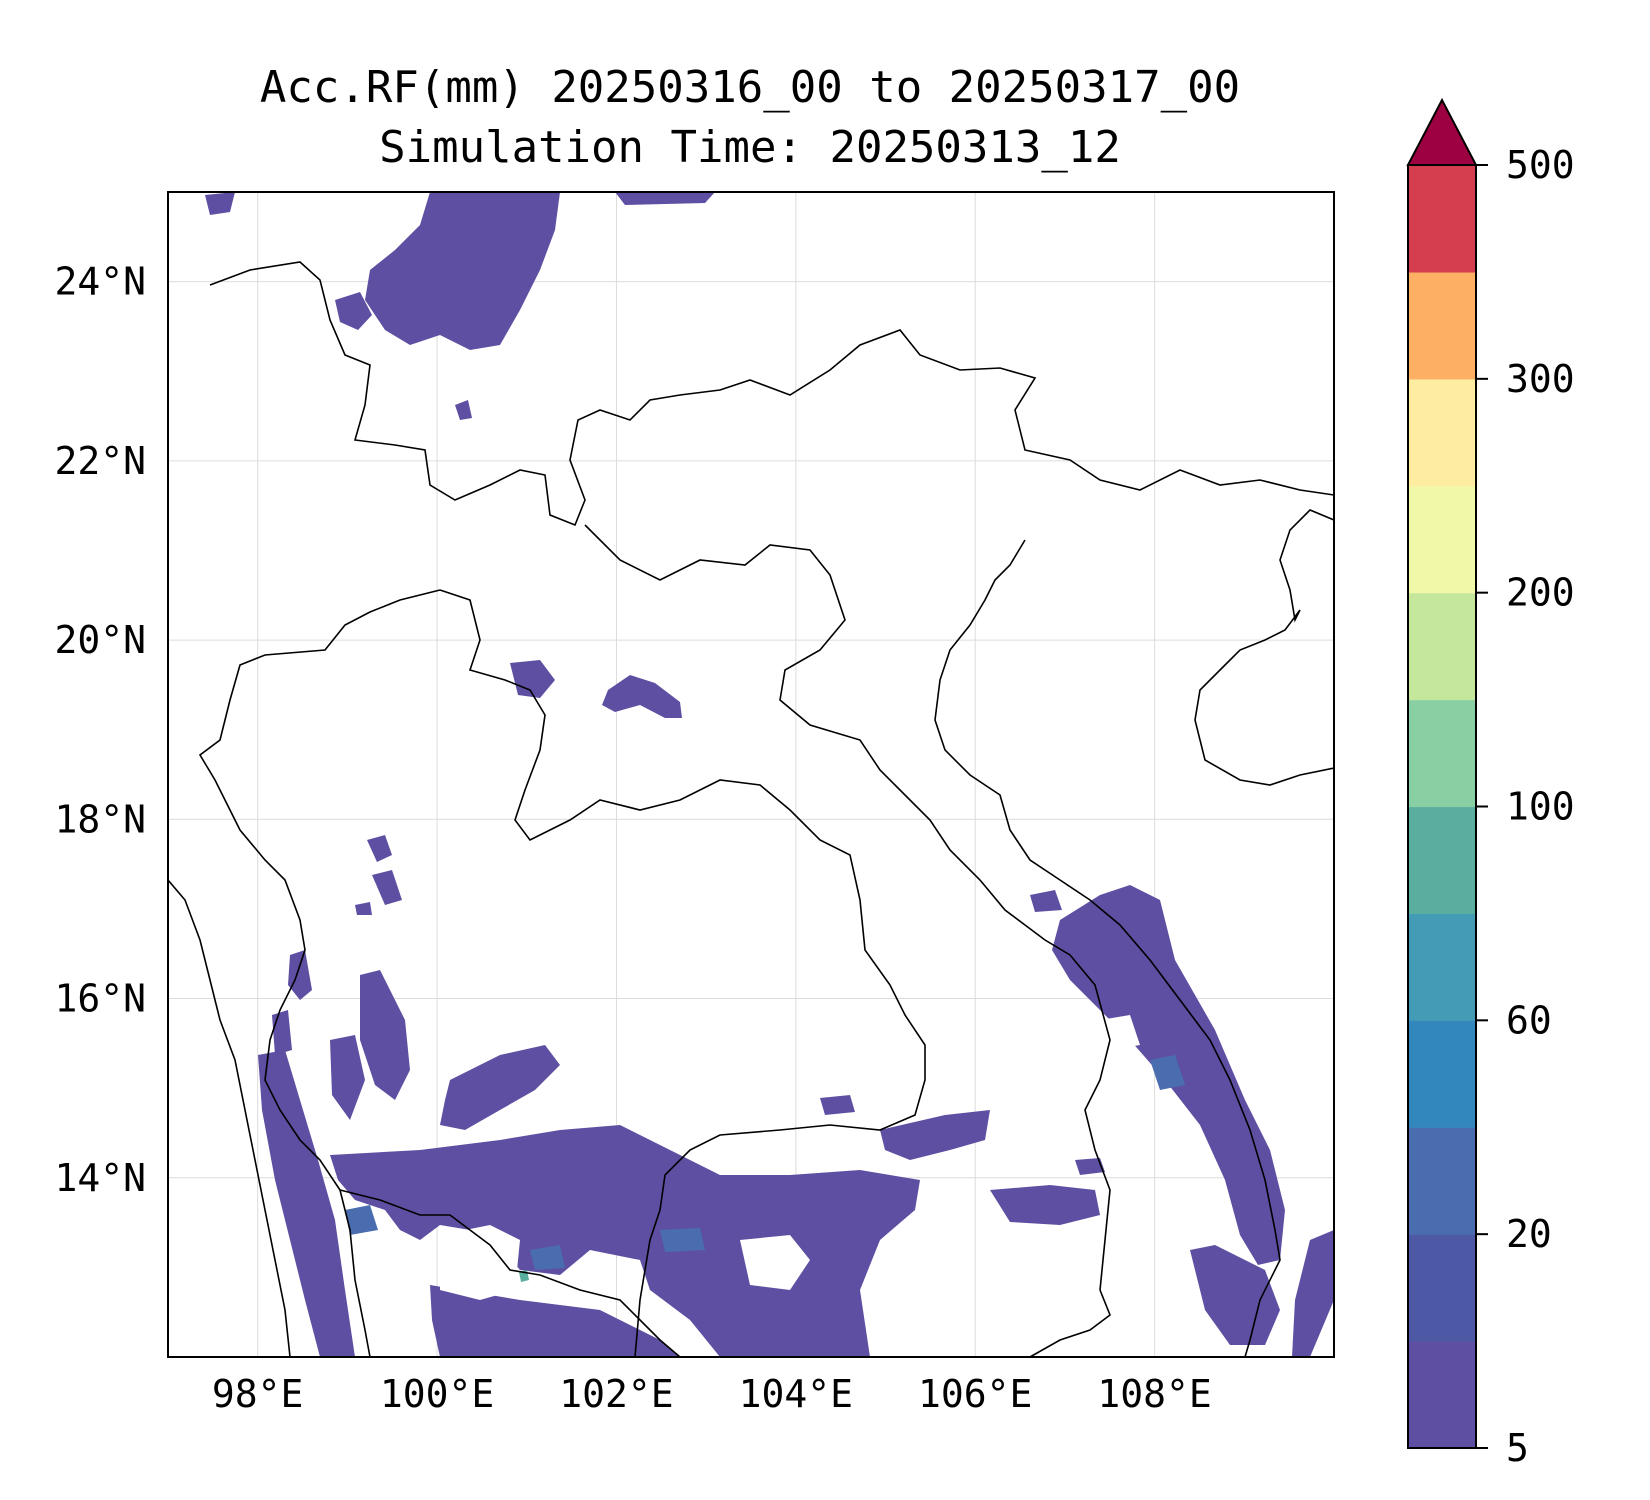 The height and width of the screenshot is (1500, 1650). Describe the element at coordinates (229, 1118) in the screenshot. I see `coast-andaman` at that location.